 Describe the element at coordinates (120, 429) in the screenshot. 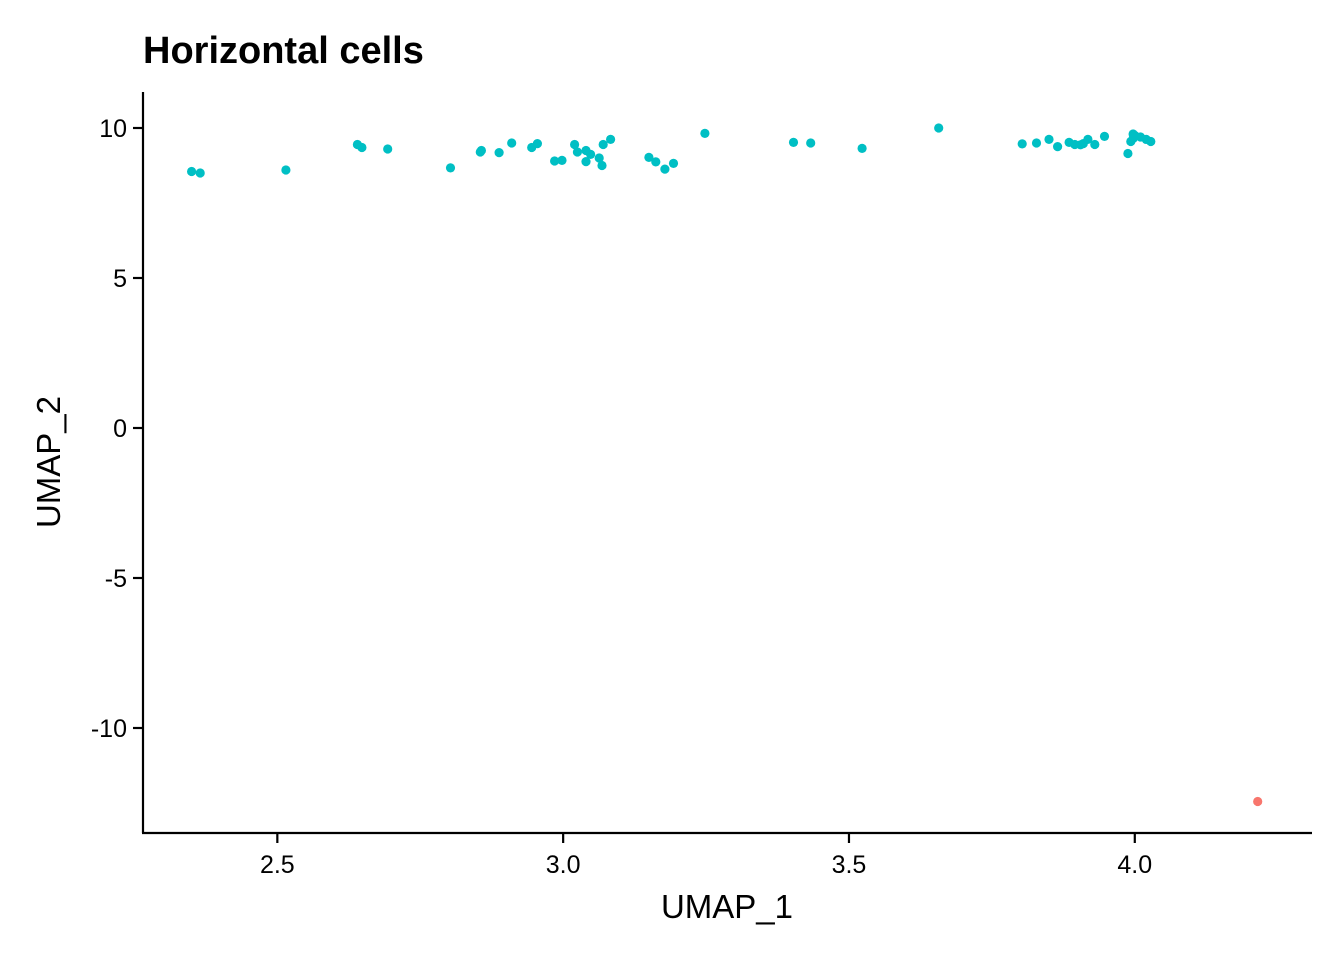

I see `y-tick-label: 0` at that location.